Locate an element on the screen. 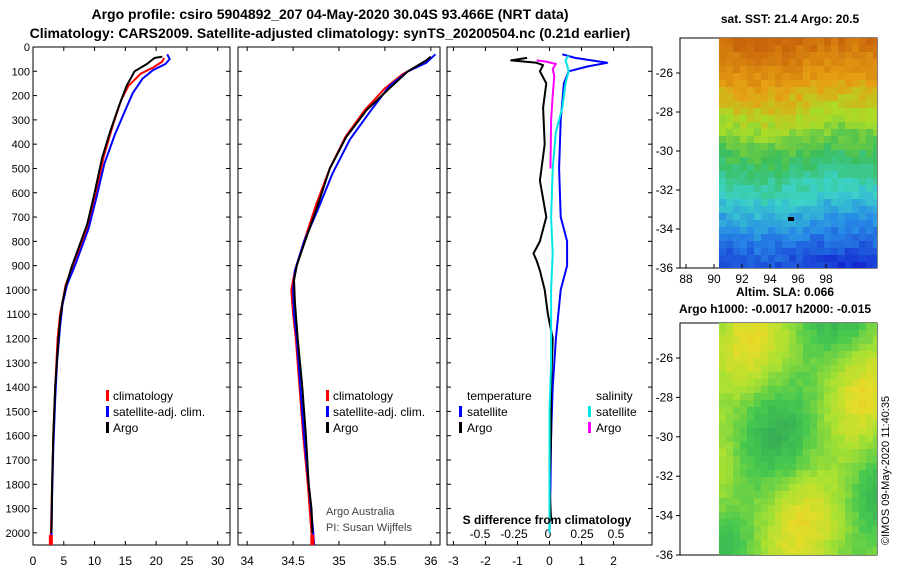 The image size is (900, 580). legend-label-satellite: satellite-adj. clim. is located at coordinates (379, 412).